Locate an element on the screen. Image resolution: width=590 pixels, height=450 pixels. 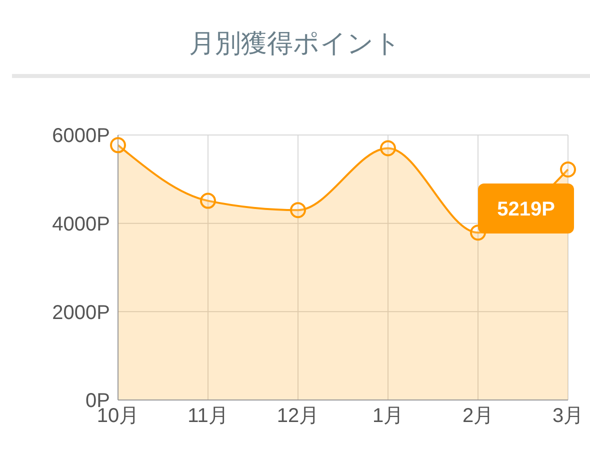
x-tick-label: 1月 is located at coordinates (388, 416).